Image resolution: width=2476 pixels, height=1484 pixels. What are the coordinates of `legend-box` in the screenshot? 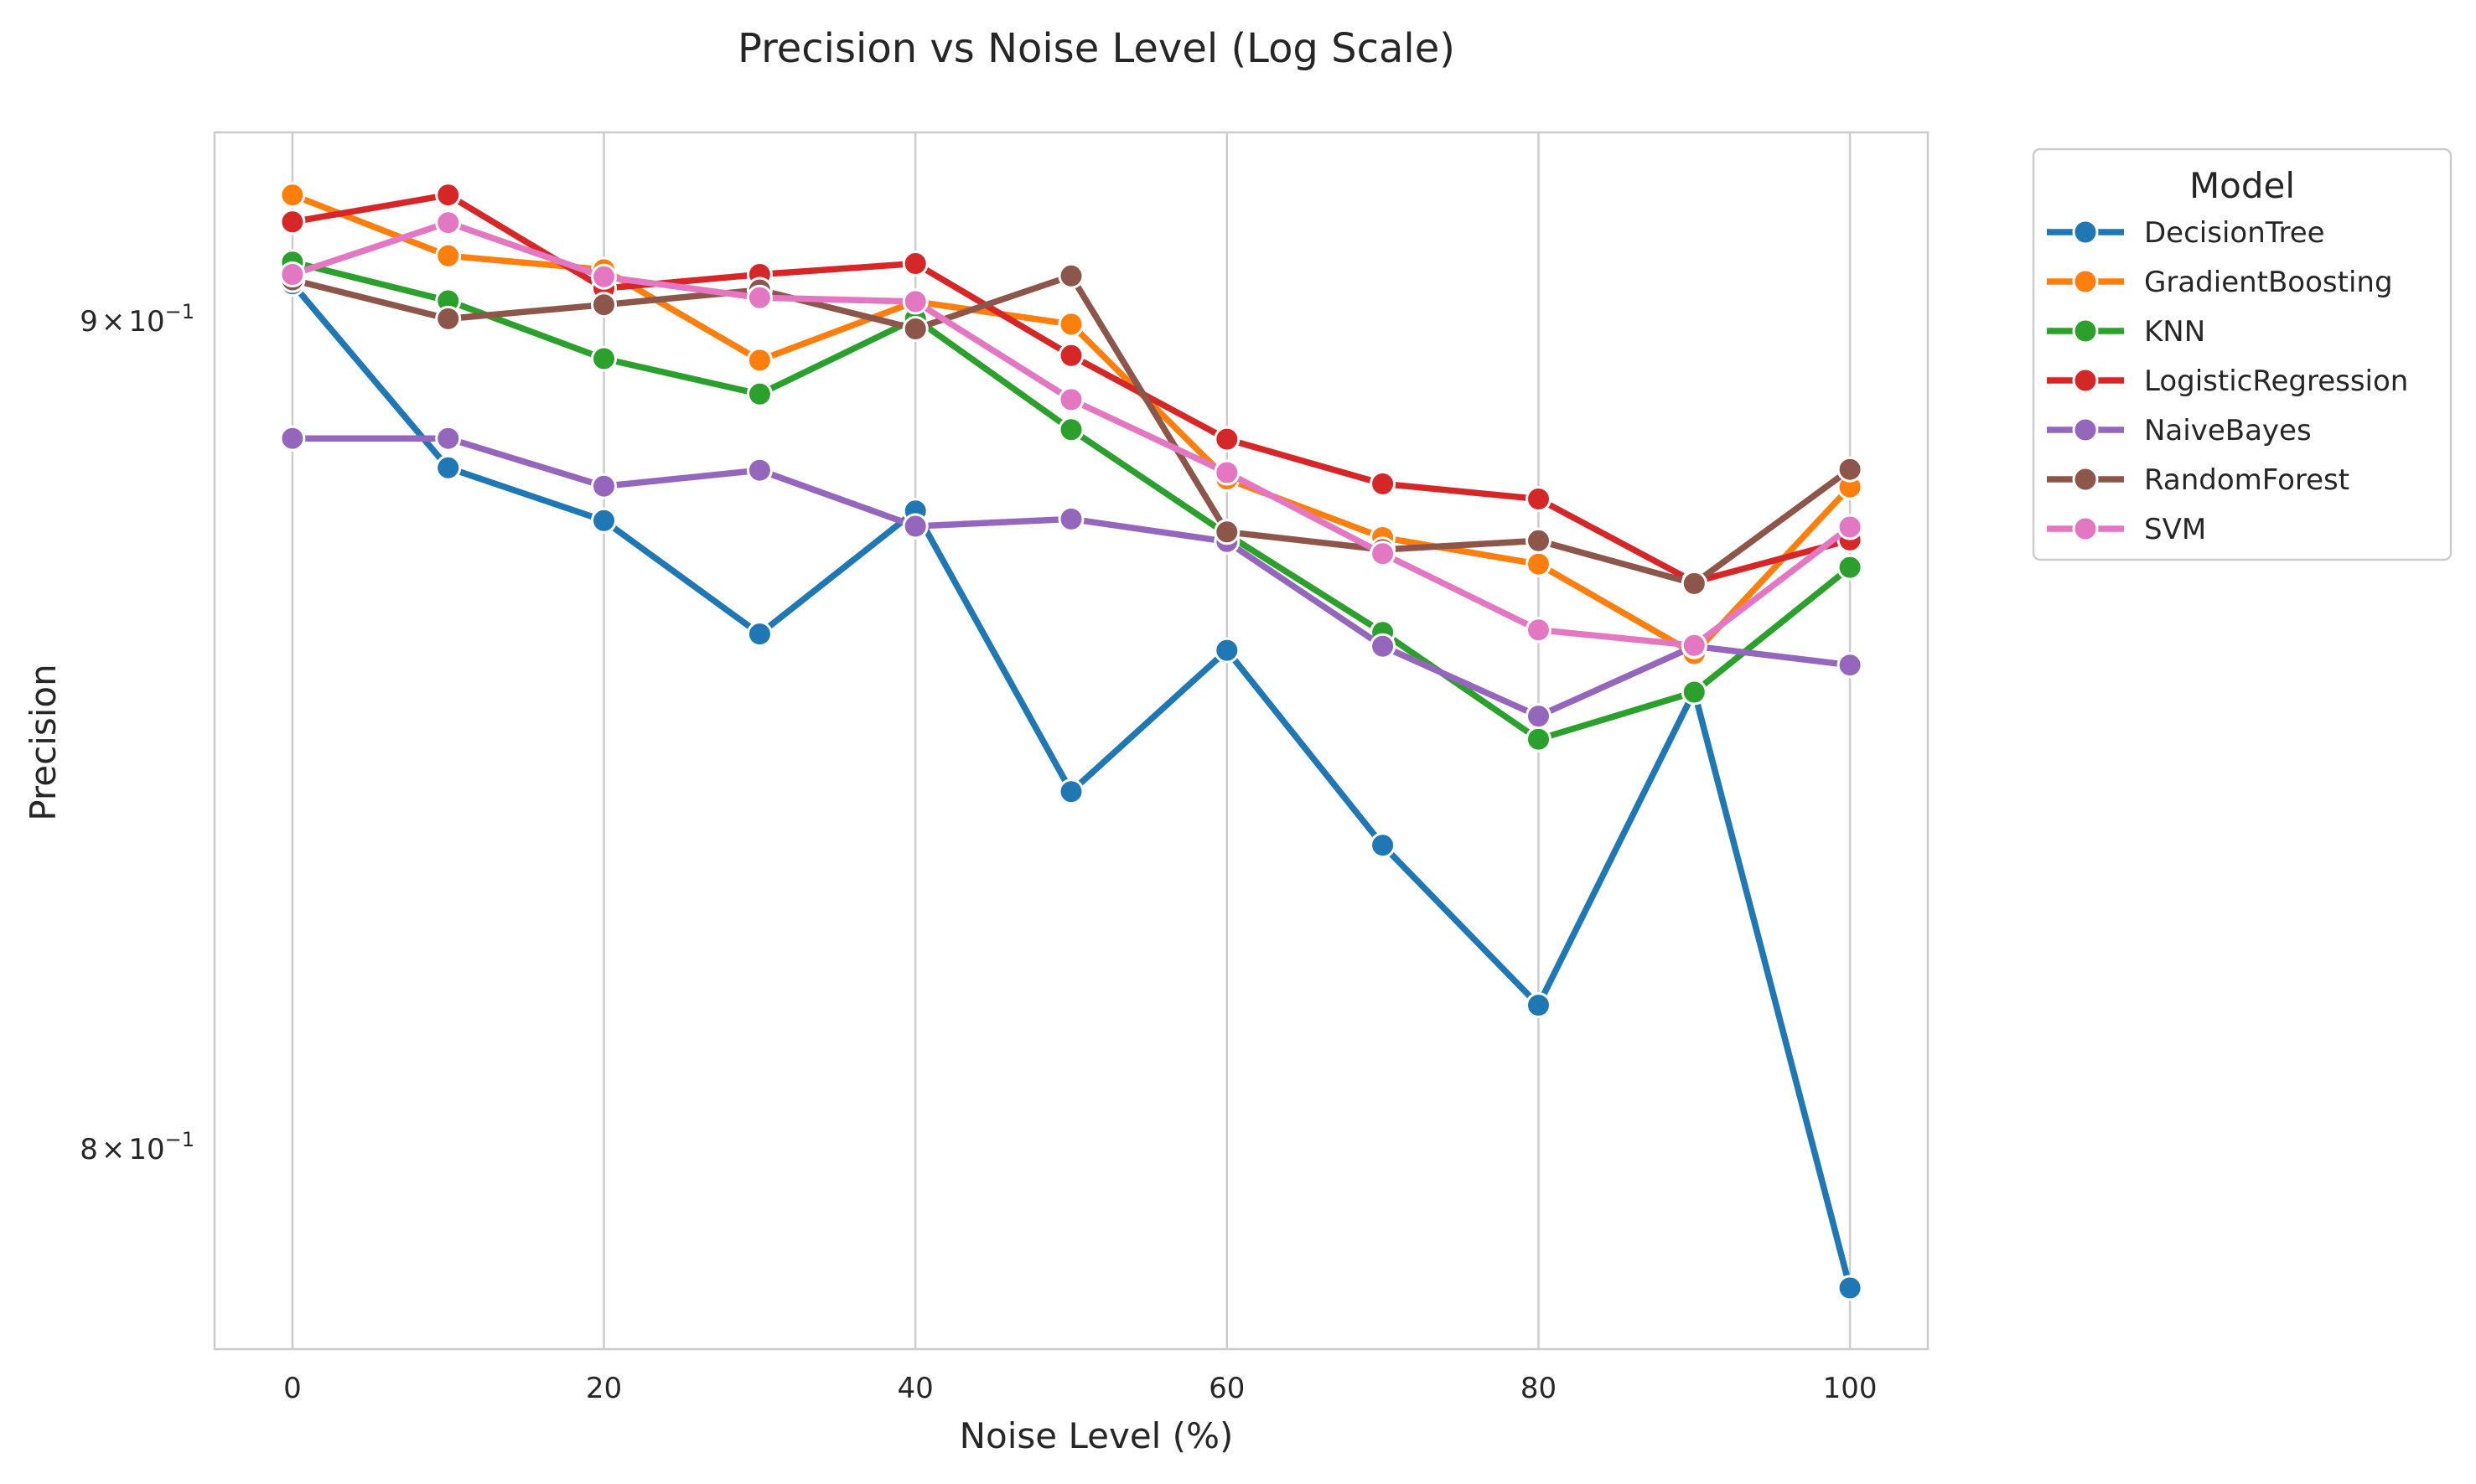 It's located at (2242, 354).